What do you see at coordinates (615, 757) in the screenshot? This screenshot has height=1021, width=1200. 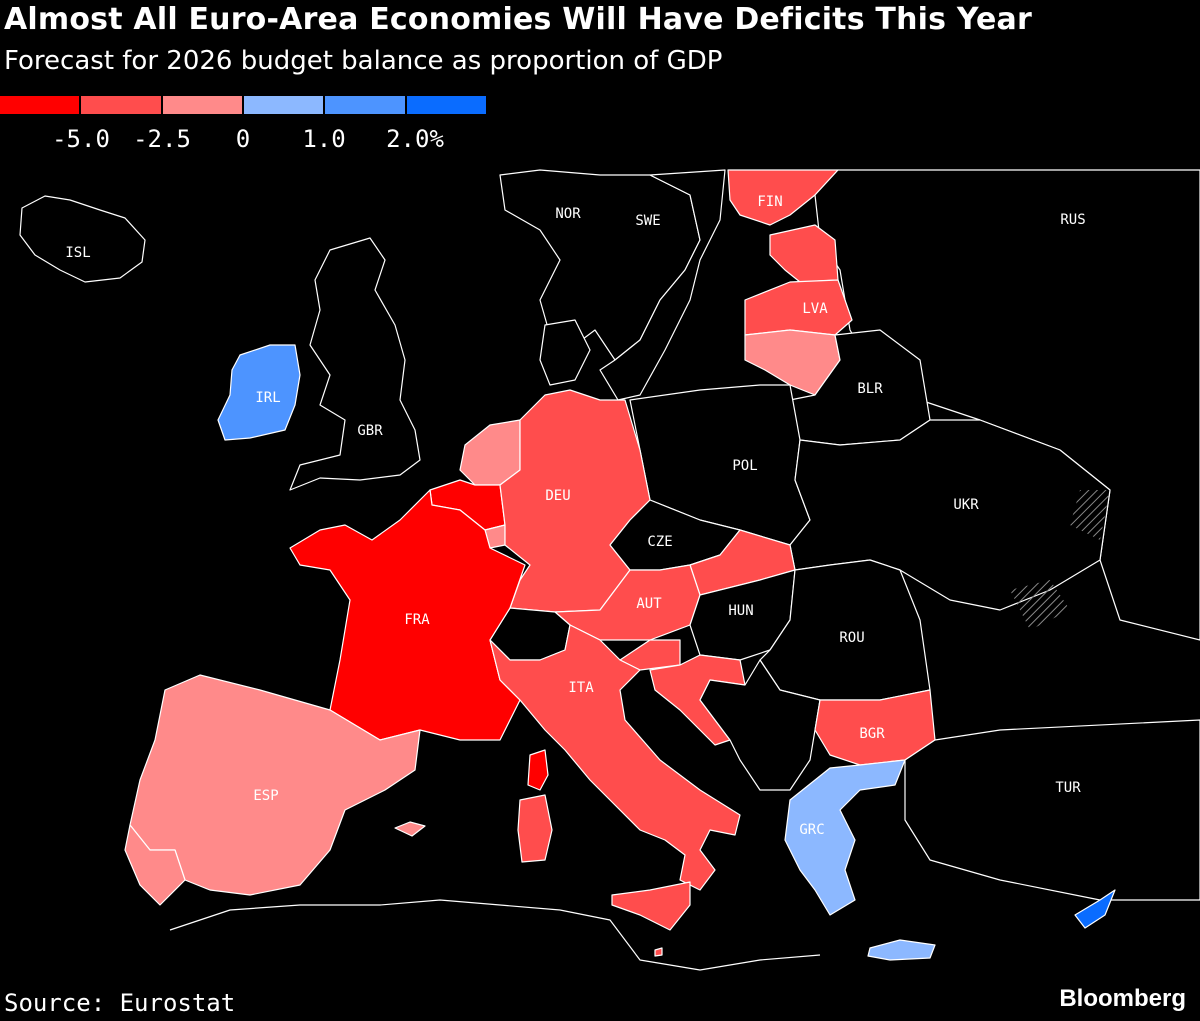 I see `country-ita` at bounding box center [615, 757].